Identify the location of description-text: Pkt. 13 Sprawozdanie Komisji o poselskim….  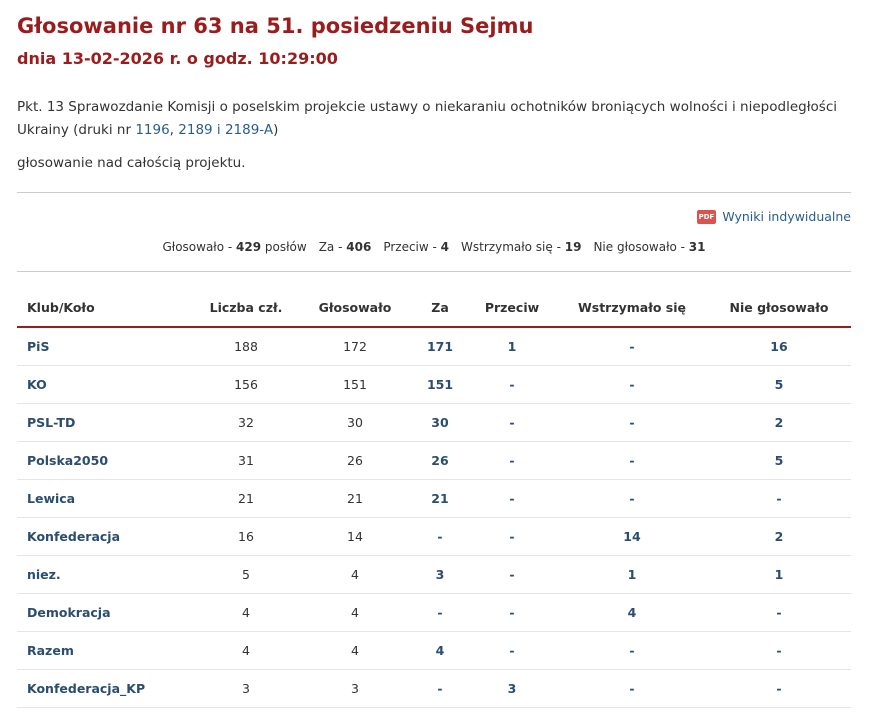
(427, 118).